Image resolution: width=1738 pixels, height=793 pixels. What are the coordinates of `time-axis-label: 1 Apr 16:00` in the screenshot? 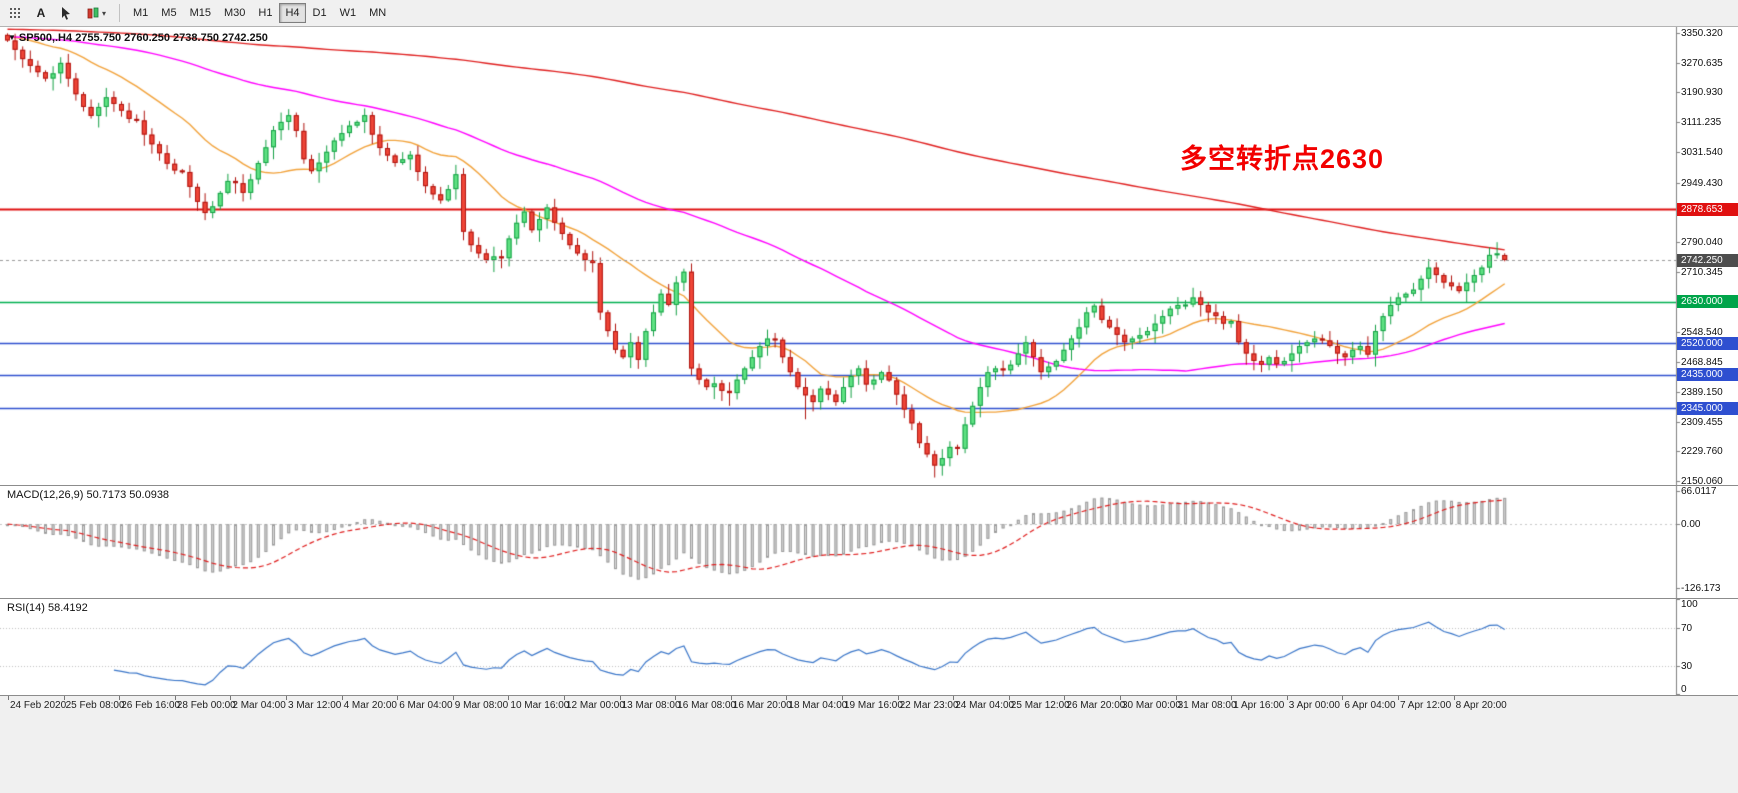 It's located at (1259, 705).